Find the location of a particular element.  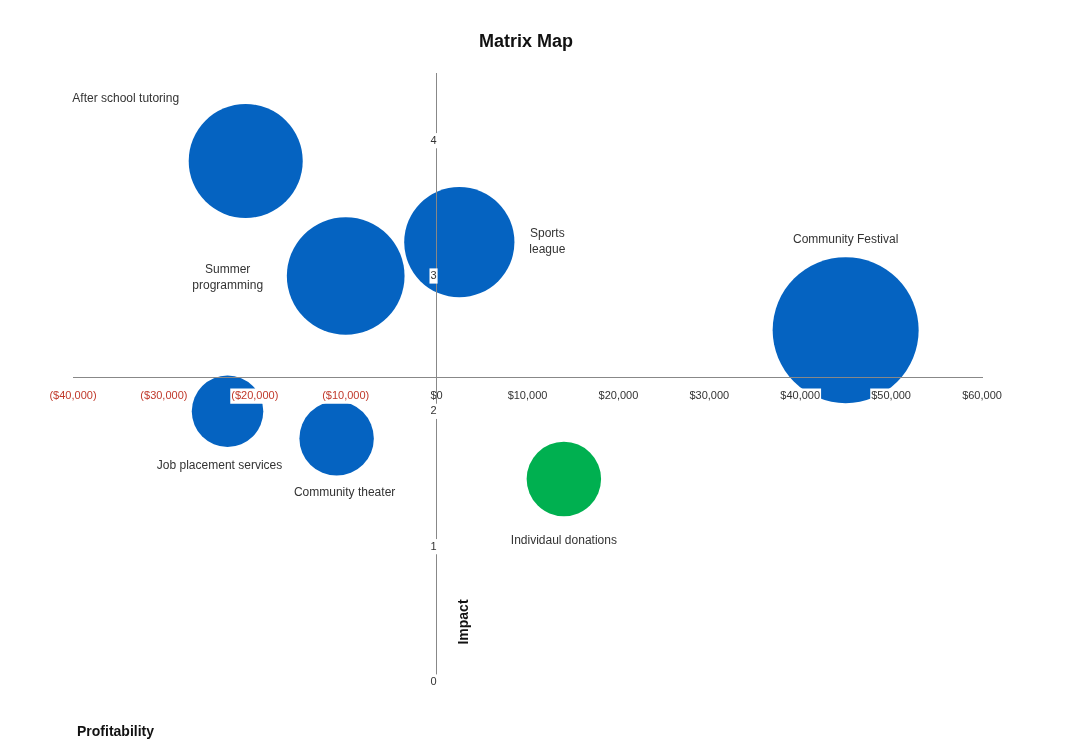

x-tick-label: ($10,000) is located at coordinates (346, 395).